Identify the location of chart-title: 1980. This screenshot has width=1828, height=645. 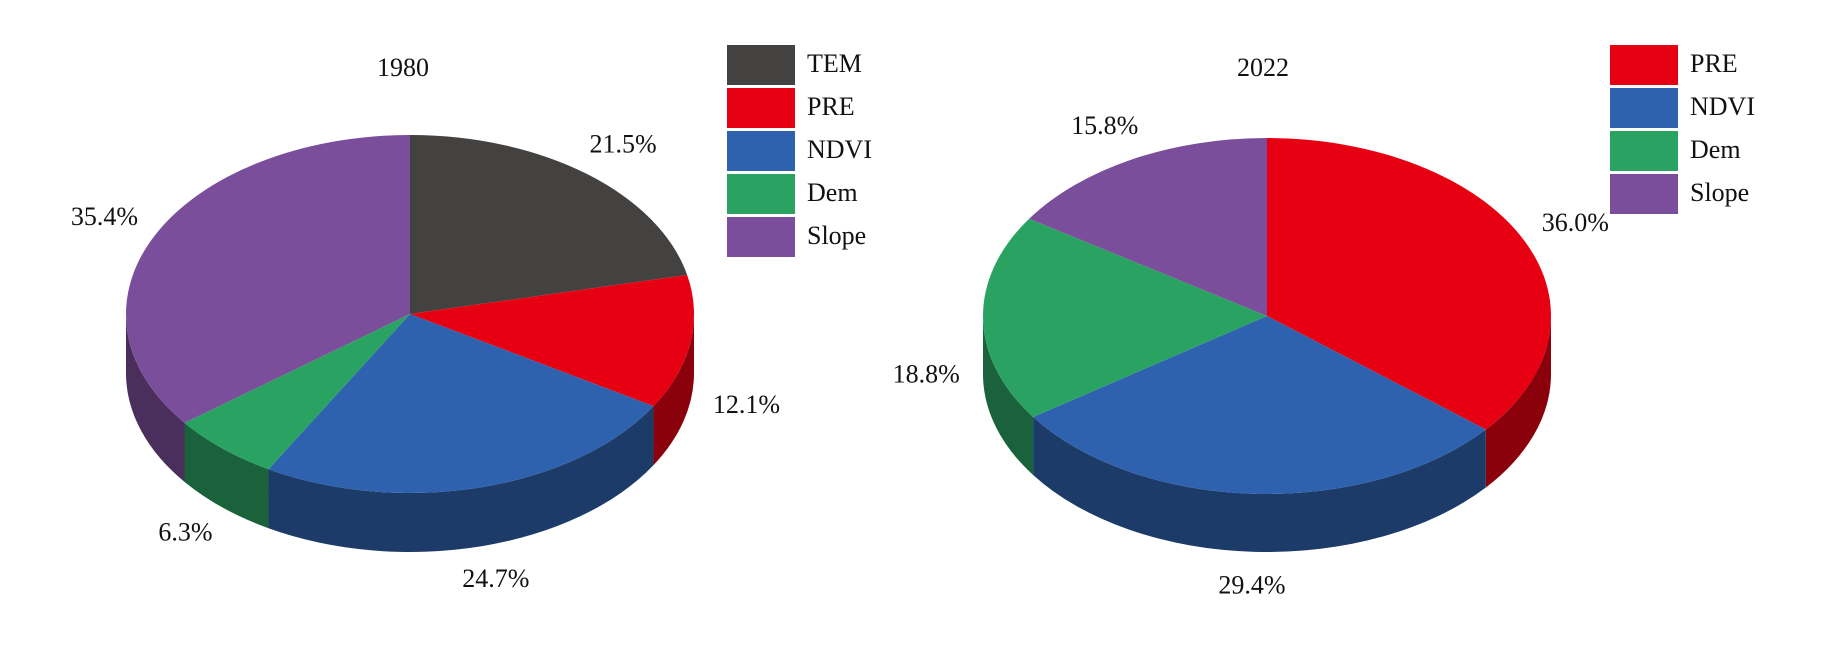
(403, 67).